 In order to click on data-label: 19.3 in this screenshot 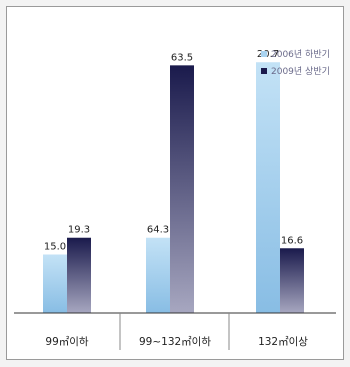, I will do `click(79, 230)`.